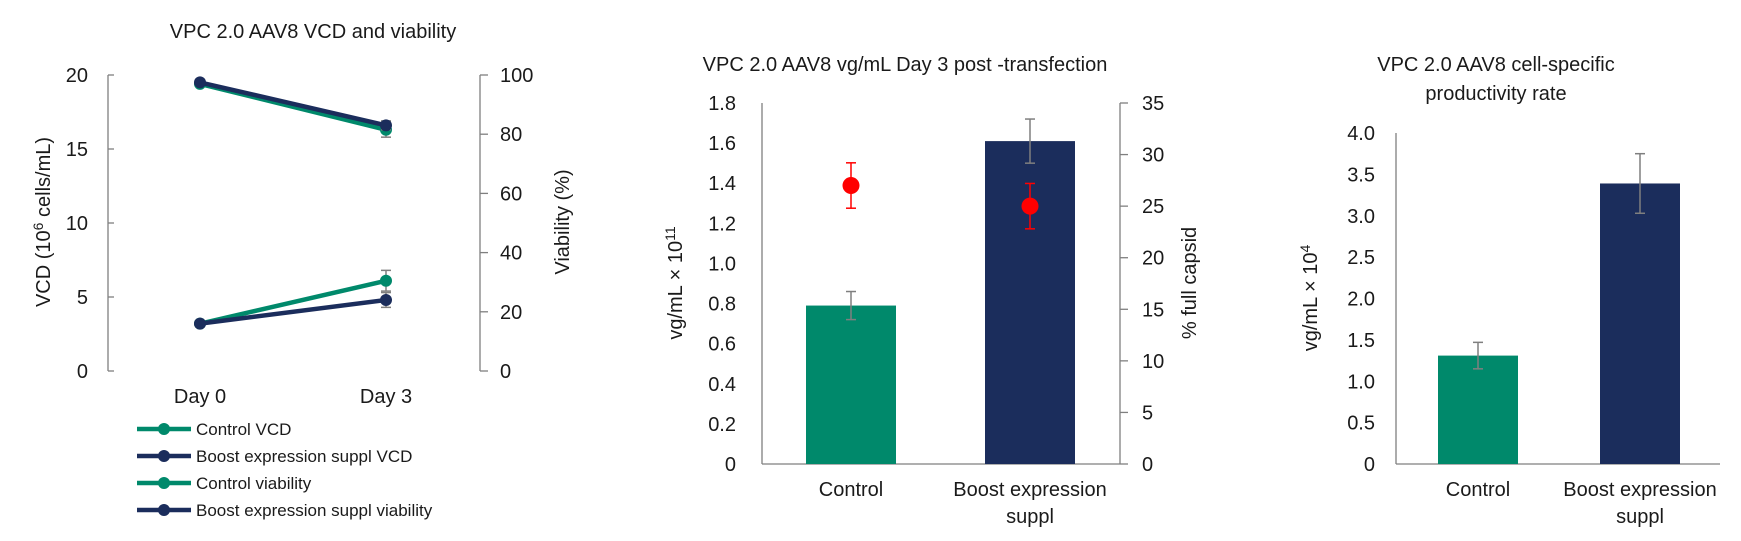 The image size is (1741, 541). I want to click on chart3-tick-label: 4.0, so click(1361, 134).